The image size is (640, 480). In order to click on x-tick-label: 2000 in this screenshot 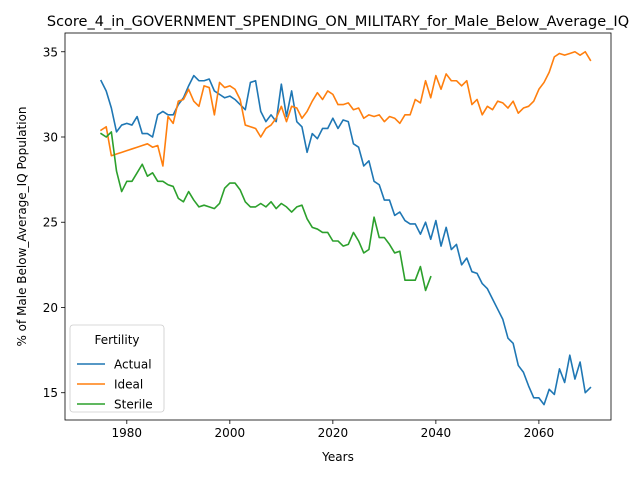, I will do `click(230, 433)`.